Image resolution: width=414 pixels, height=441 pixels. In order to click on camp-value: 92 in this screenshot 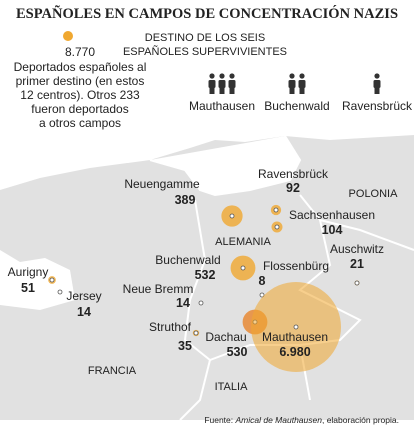, I will do `click(293, 188)`.